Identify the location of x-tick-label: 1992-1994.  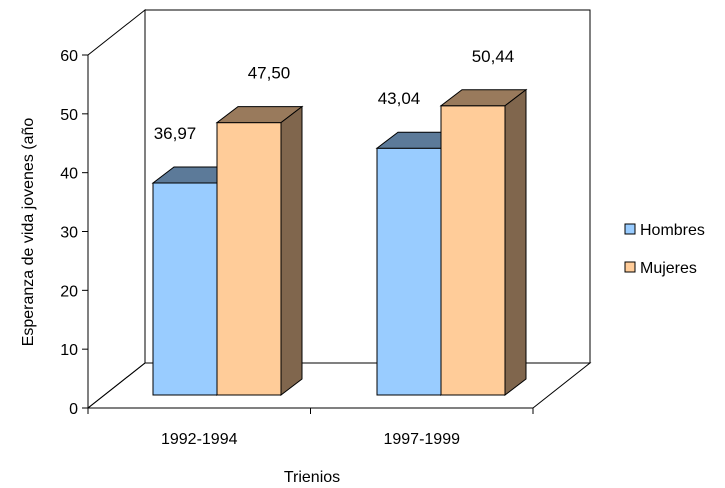
(199, 439).